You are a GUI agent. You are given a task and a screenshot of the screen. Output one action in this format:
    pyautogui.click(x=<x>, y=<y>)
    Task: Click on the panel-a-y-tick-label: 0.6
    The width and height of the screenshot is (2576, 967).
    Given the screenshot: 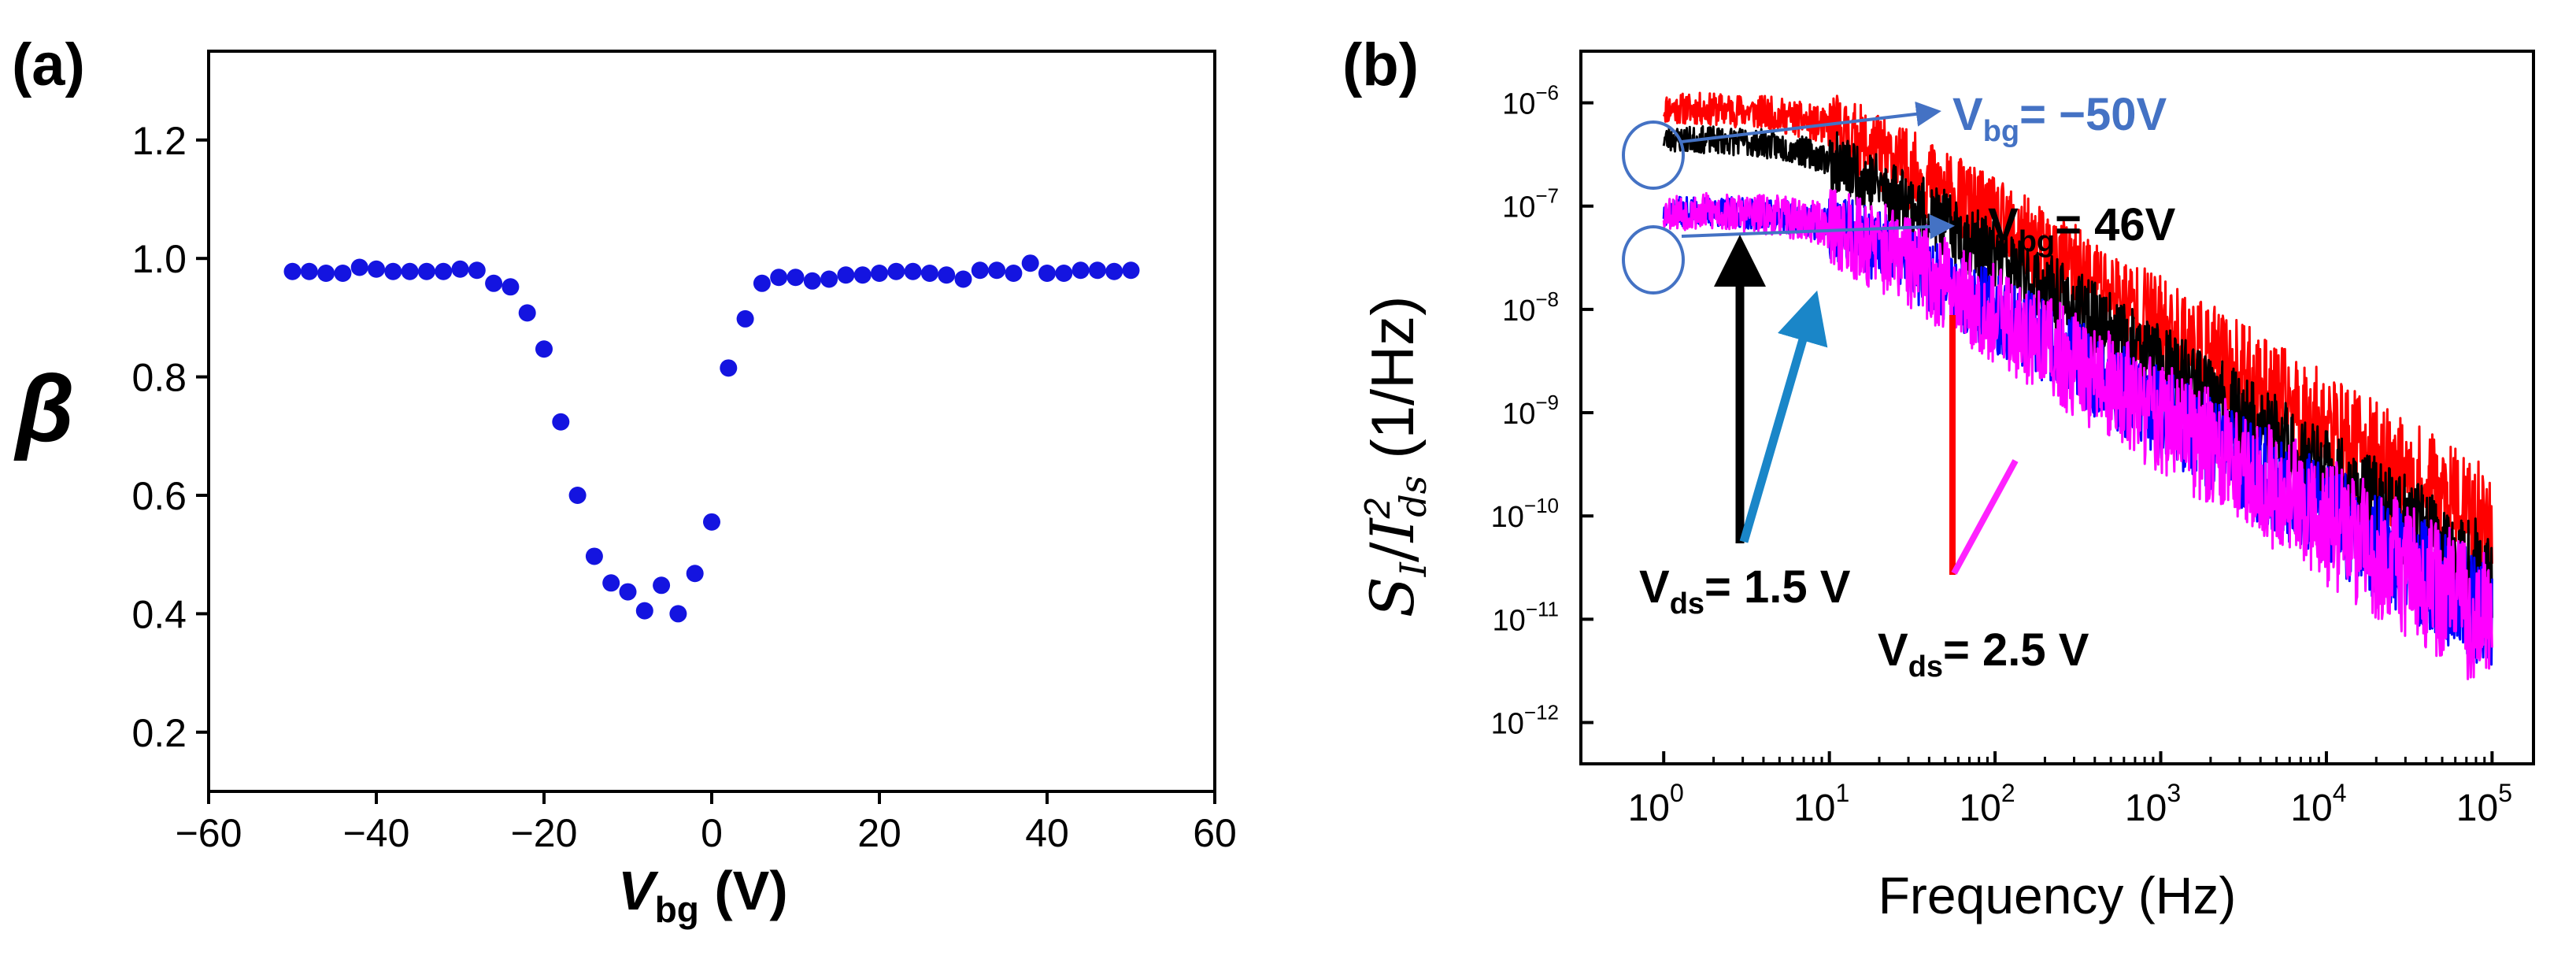 What is the action you would take?
    pyautogui.click(x=159, y=496)
    